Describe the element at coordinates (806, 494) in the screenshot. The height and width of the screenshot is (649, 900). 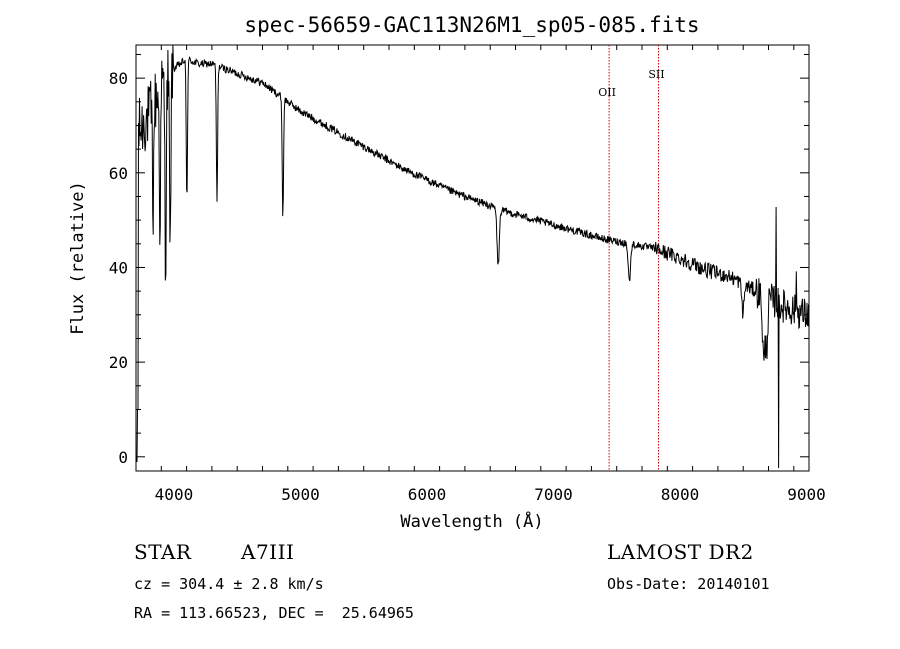
I see `x-tick-label: 9000` at that location.